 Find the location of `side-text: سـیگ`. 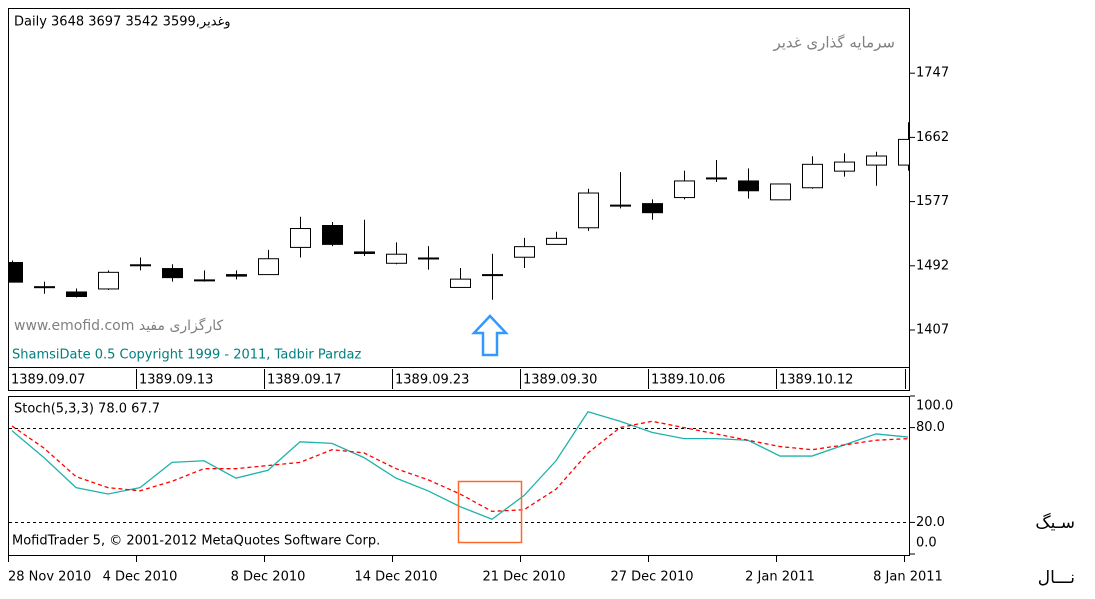

side-text: سـیگ is located at coordinates (1055, 522).